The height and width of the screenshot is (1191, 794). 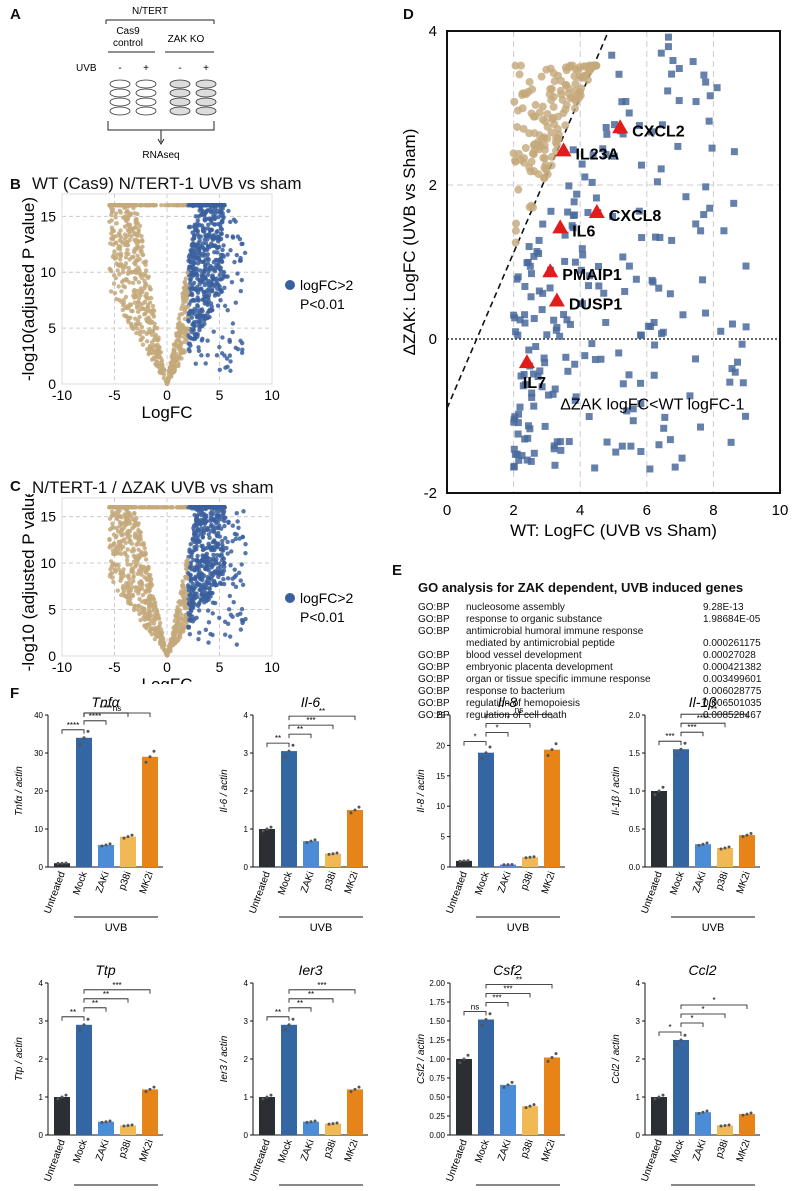 What do you see at coordinates (507, 719) in the screenshot?
I see `significance-label: *` at bounding box center [507, 719].